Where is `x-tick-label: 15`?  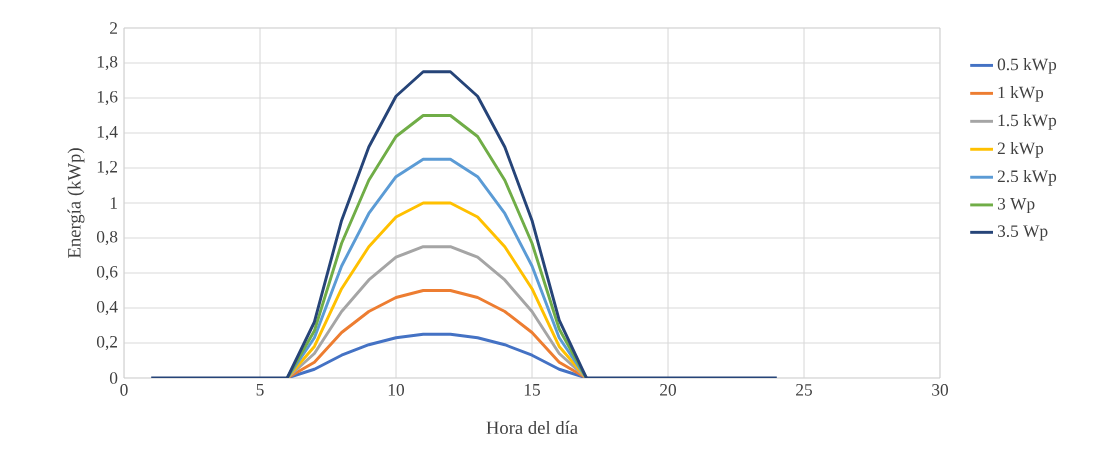 x-tick-label: 15 is located at coordinates (532, 390).